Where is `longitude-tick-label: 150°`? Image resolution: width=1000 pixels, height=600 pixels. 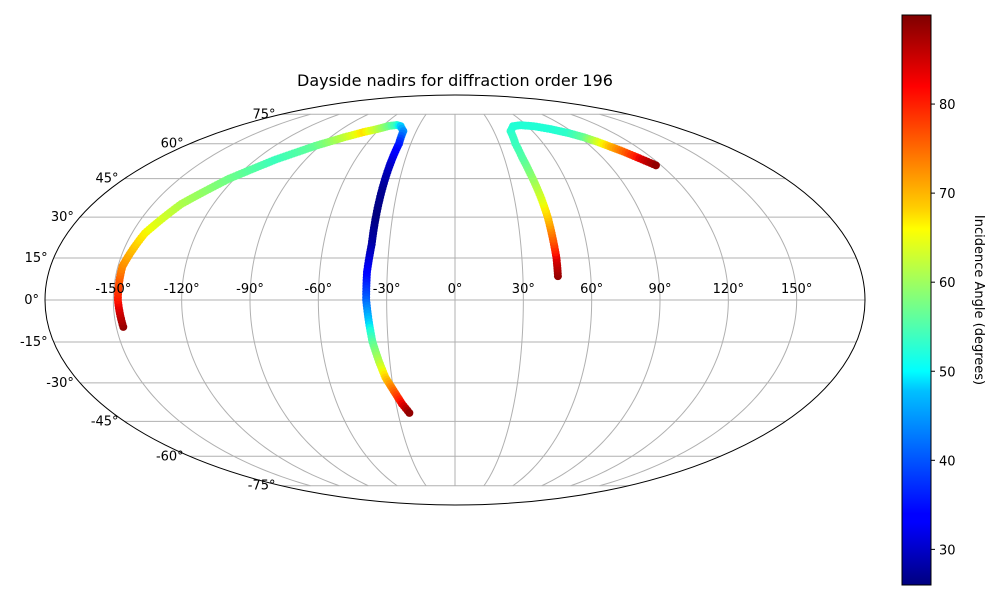
longitude-tick-label: 150° is located at coordinates (796, 289).